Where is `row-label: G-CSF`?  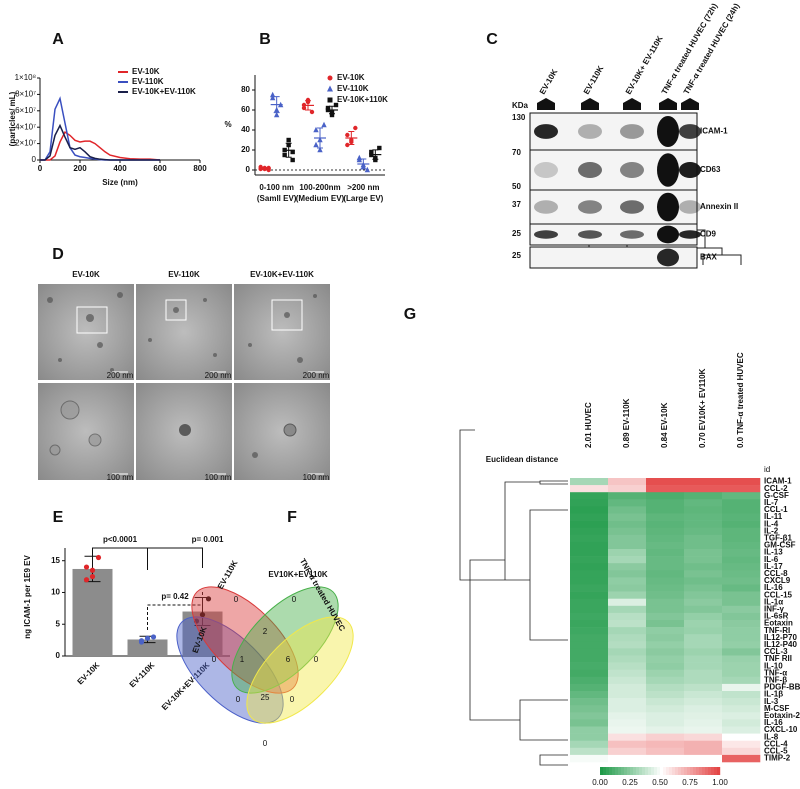
row-label: G-CSF is located at coordinates (776, 495).